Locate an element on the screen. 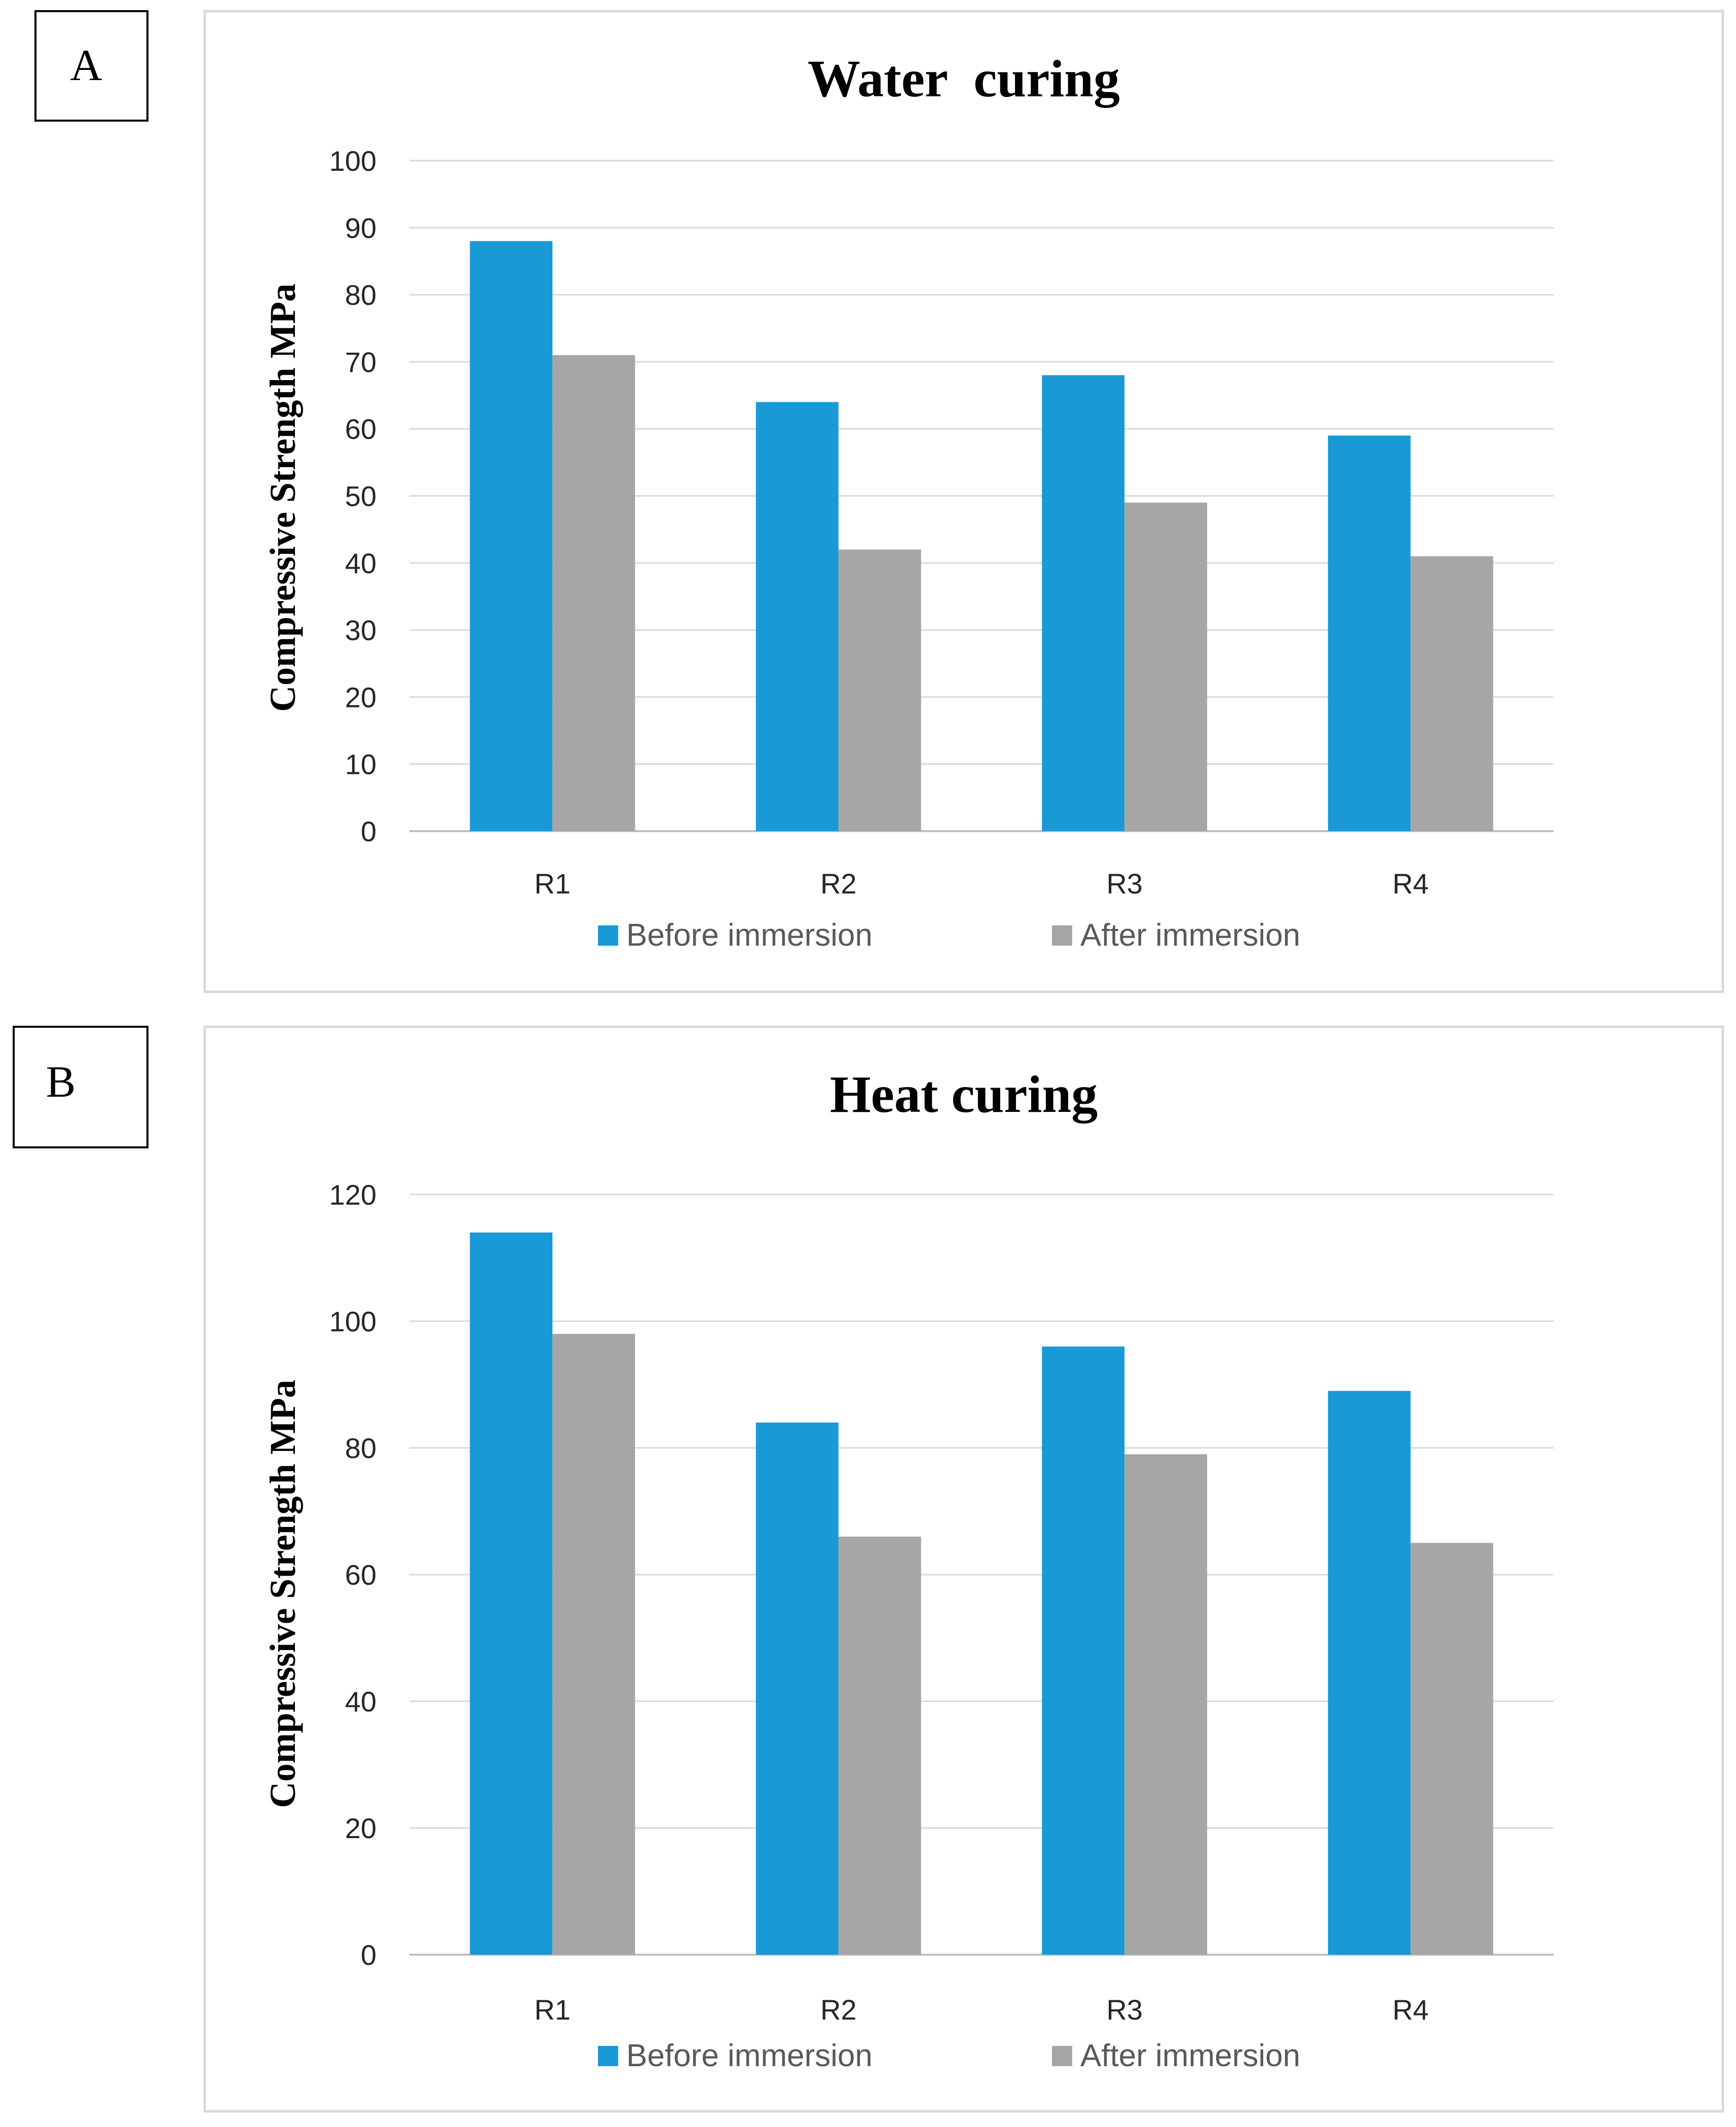  chart-b-legend-swatch-after is located at coordinates (1062, 2056).